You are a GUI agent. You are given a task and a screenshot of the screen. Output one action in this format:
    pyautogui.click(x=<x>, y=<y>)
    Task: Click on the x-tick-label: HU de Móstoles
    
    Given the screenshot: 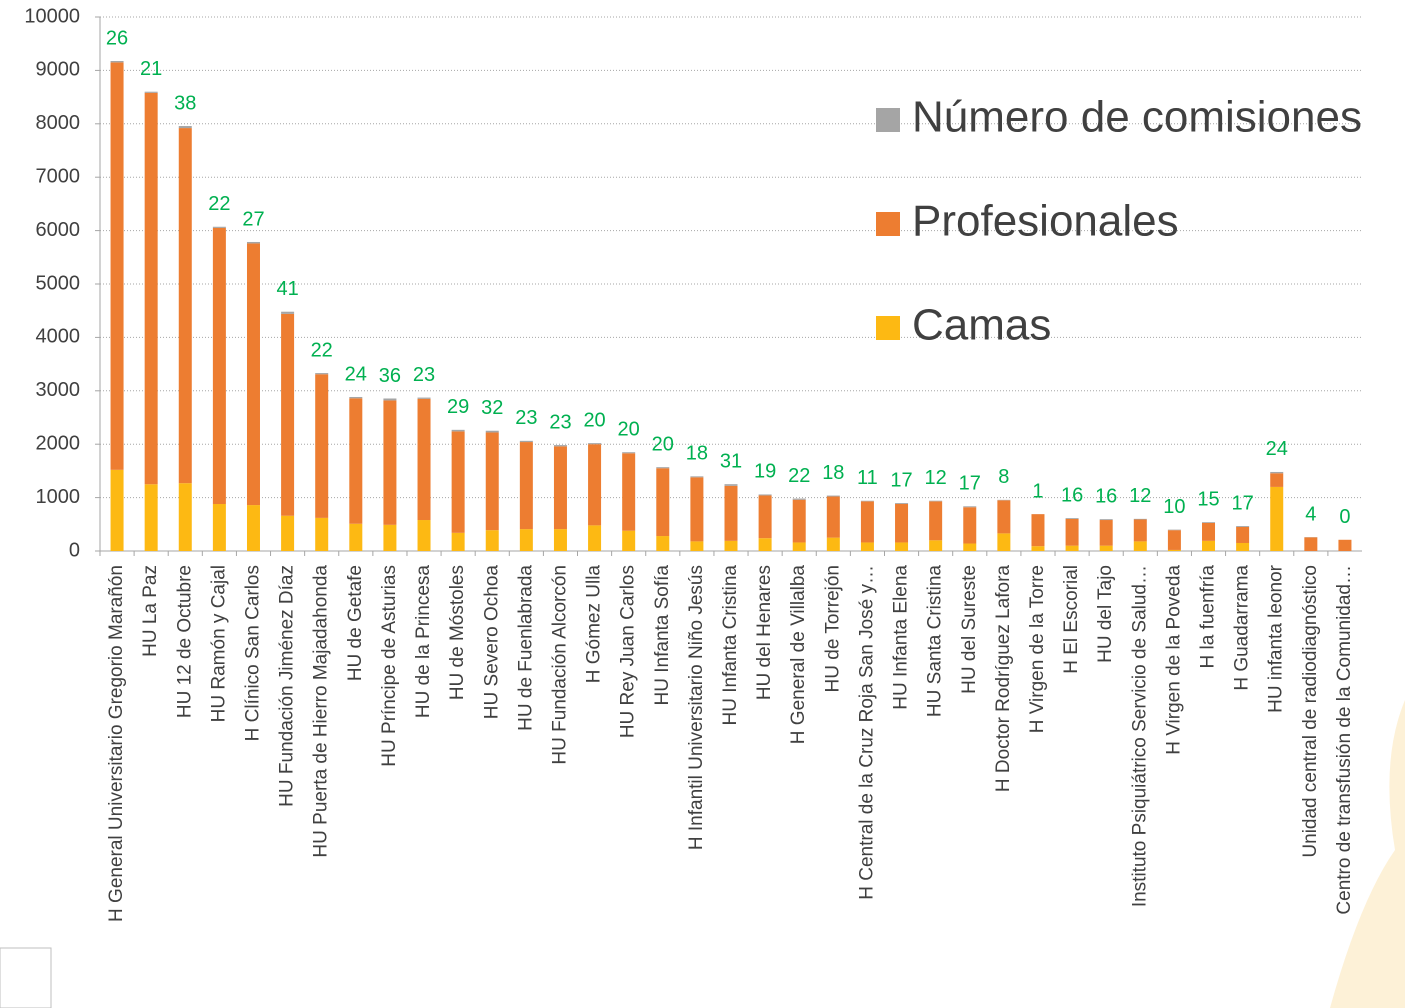 What is the action you would take?
    pyautogui.click(x=457, y=632)
    